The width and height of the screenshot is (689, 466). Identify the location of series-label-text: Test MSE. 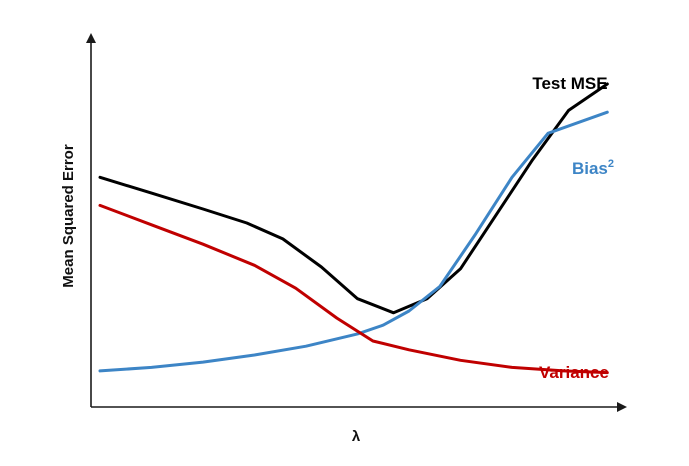
(569, 83).